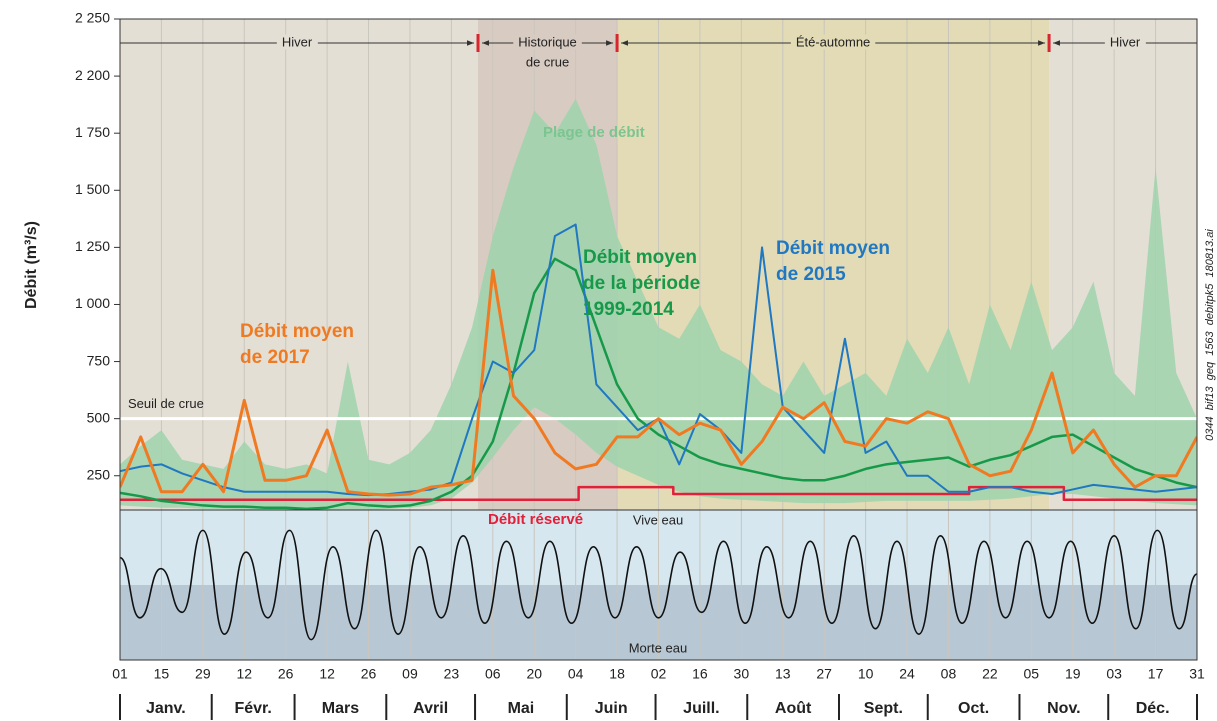 This screenshot has height=721, width=1217. Describe the element at coordinates (534, 674) in the screenshot. I see `x-tick-label: 20` at that location.